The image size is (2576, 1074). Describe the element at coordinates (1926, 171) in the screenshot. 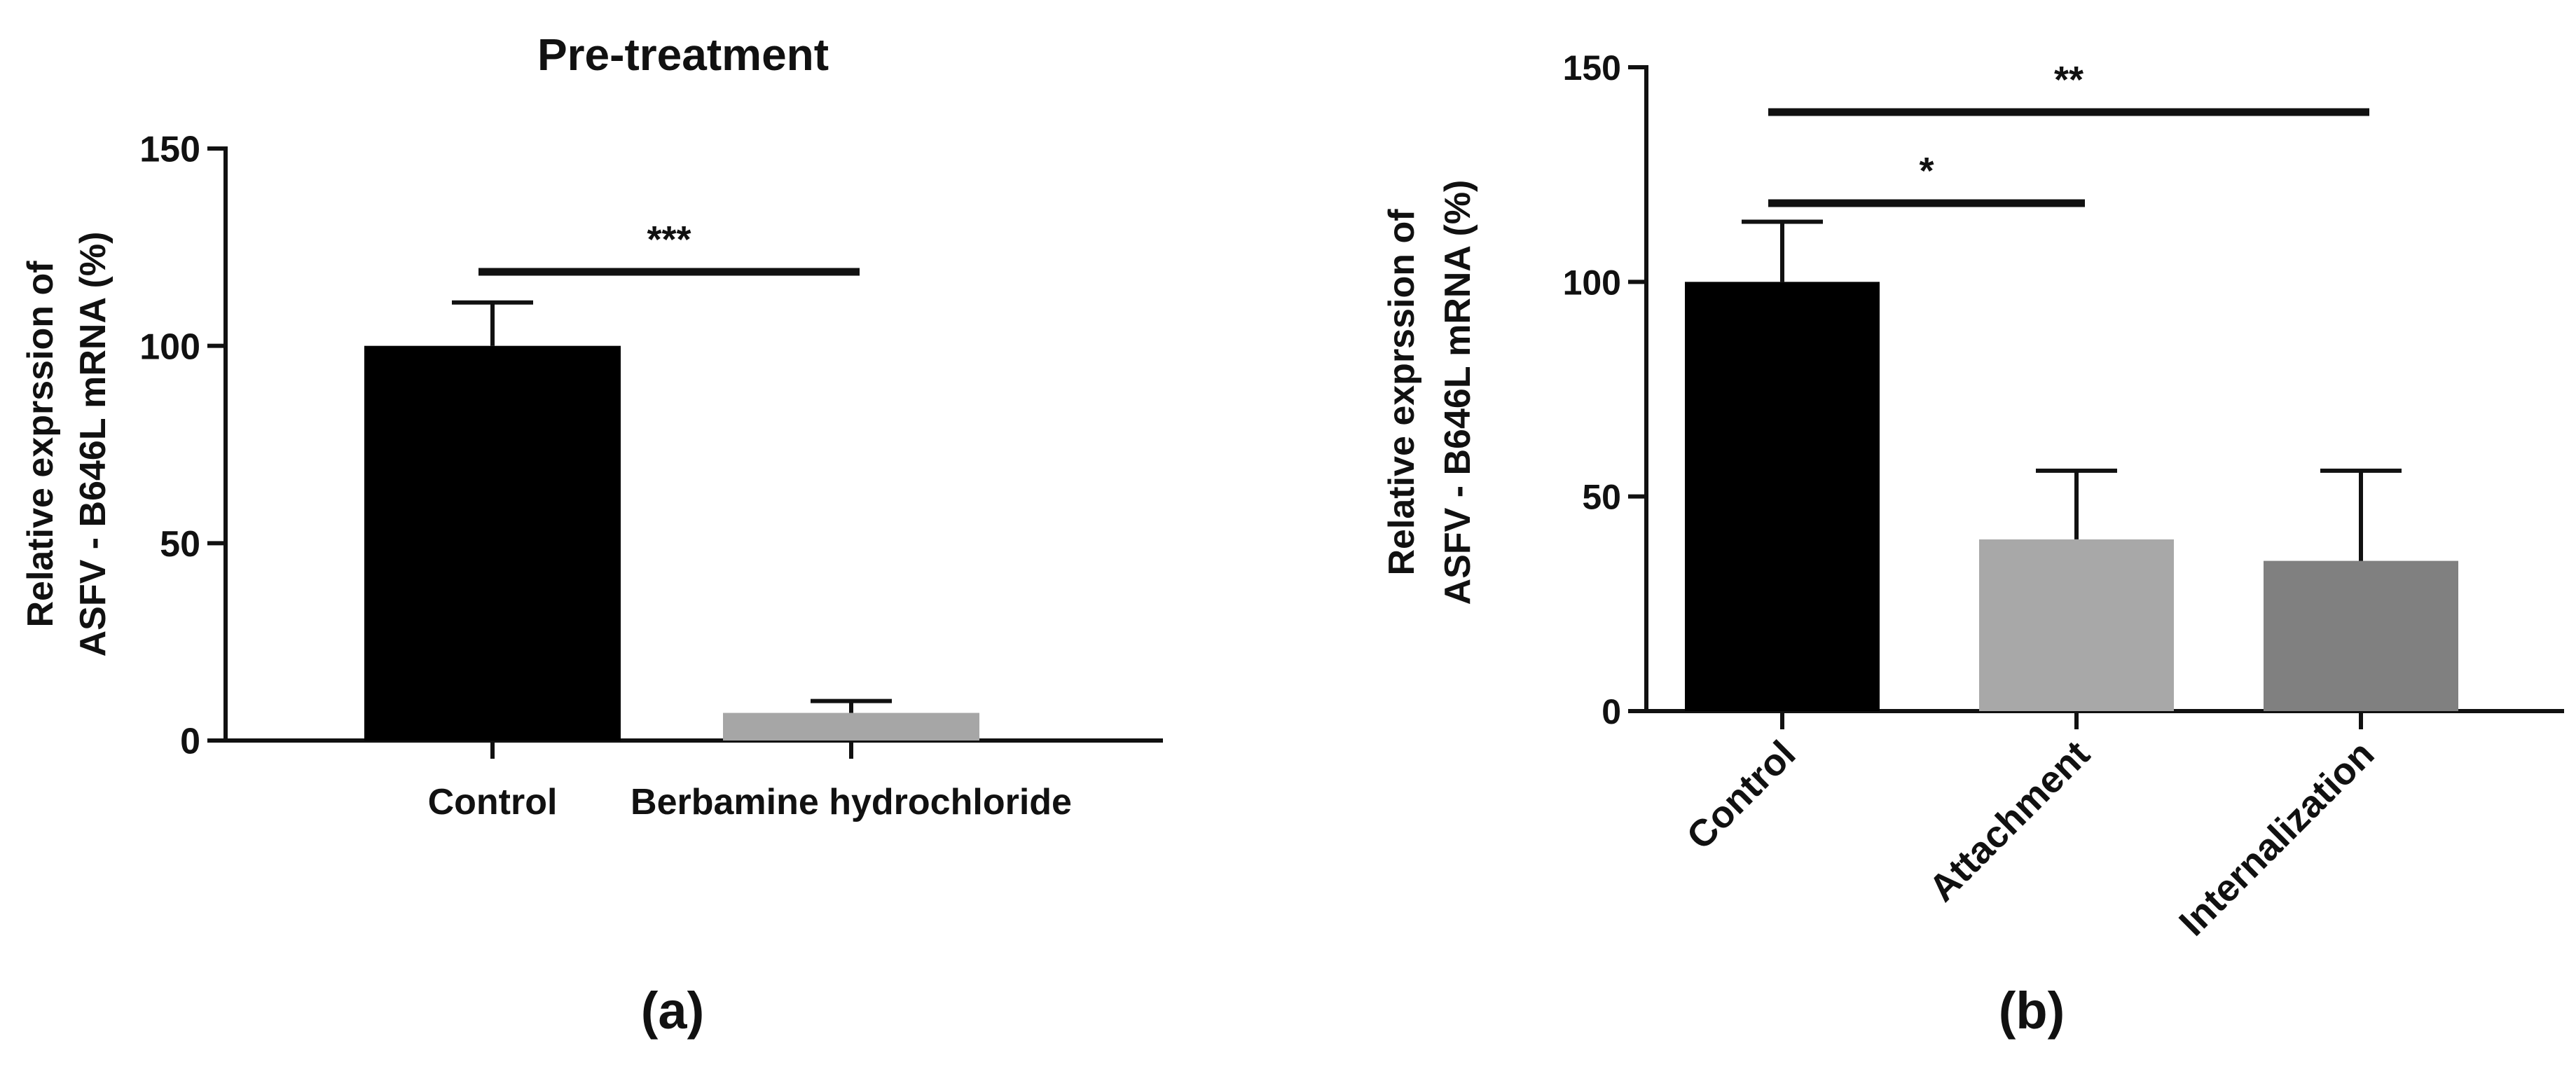

I see `significance-label: *` at that location.